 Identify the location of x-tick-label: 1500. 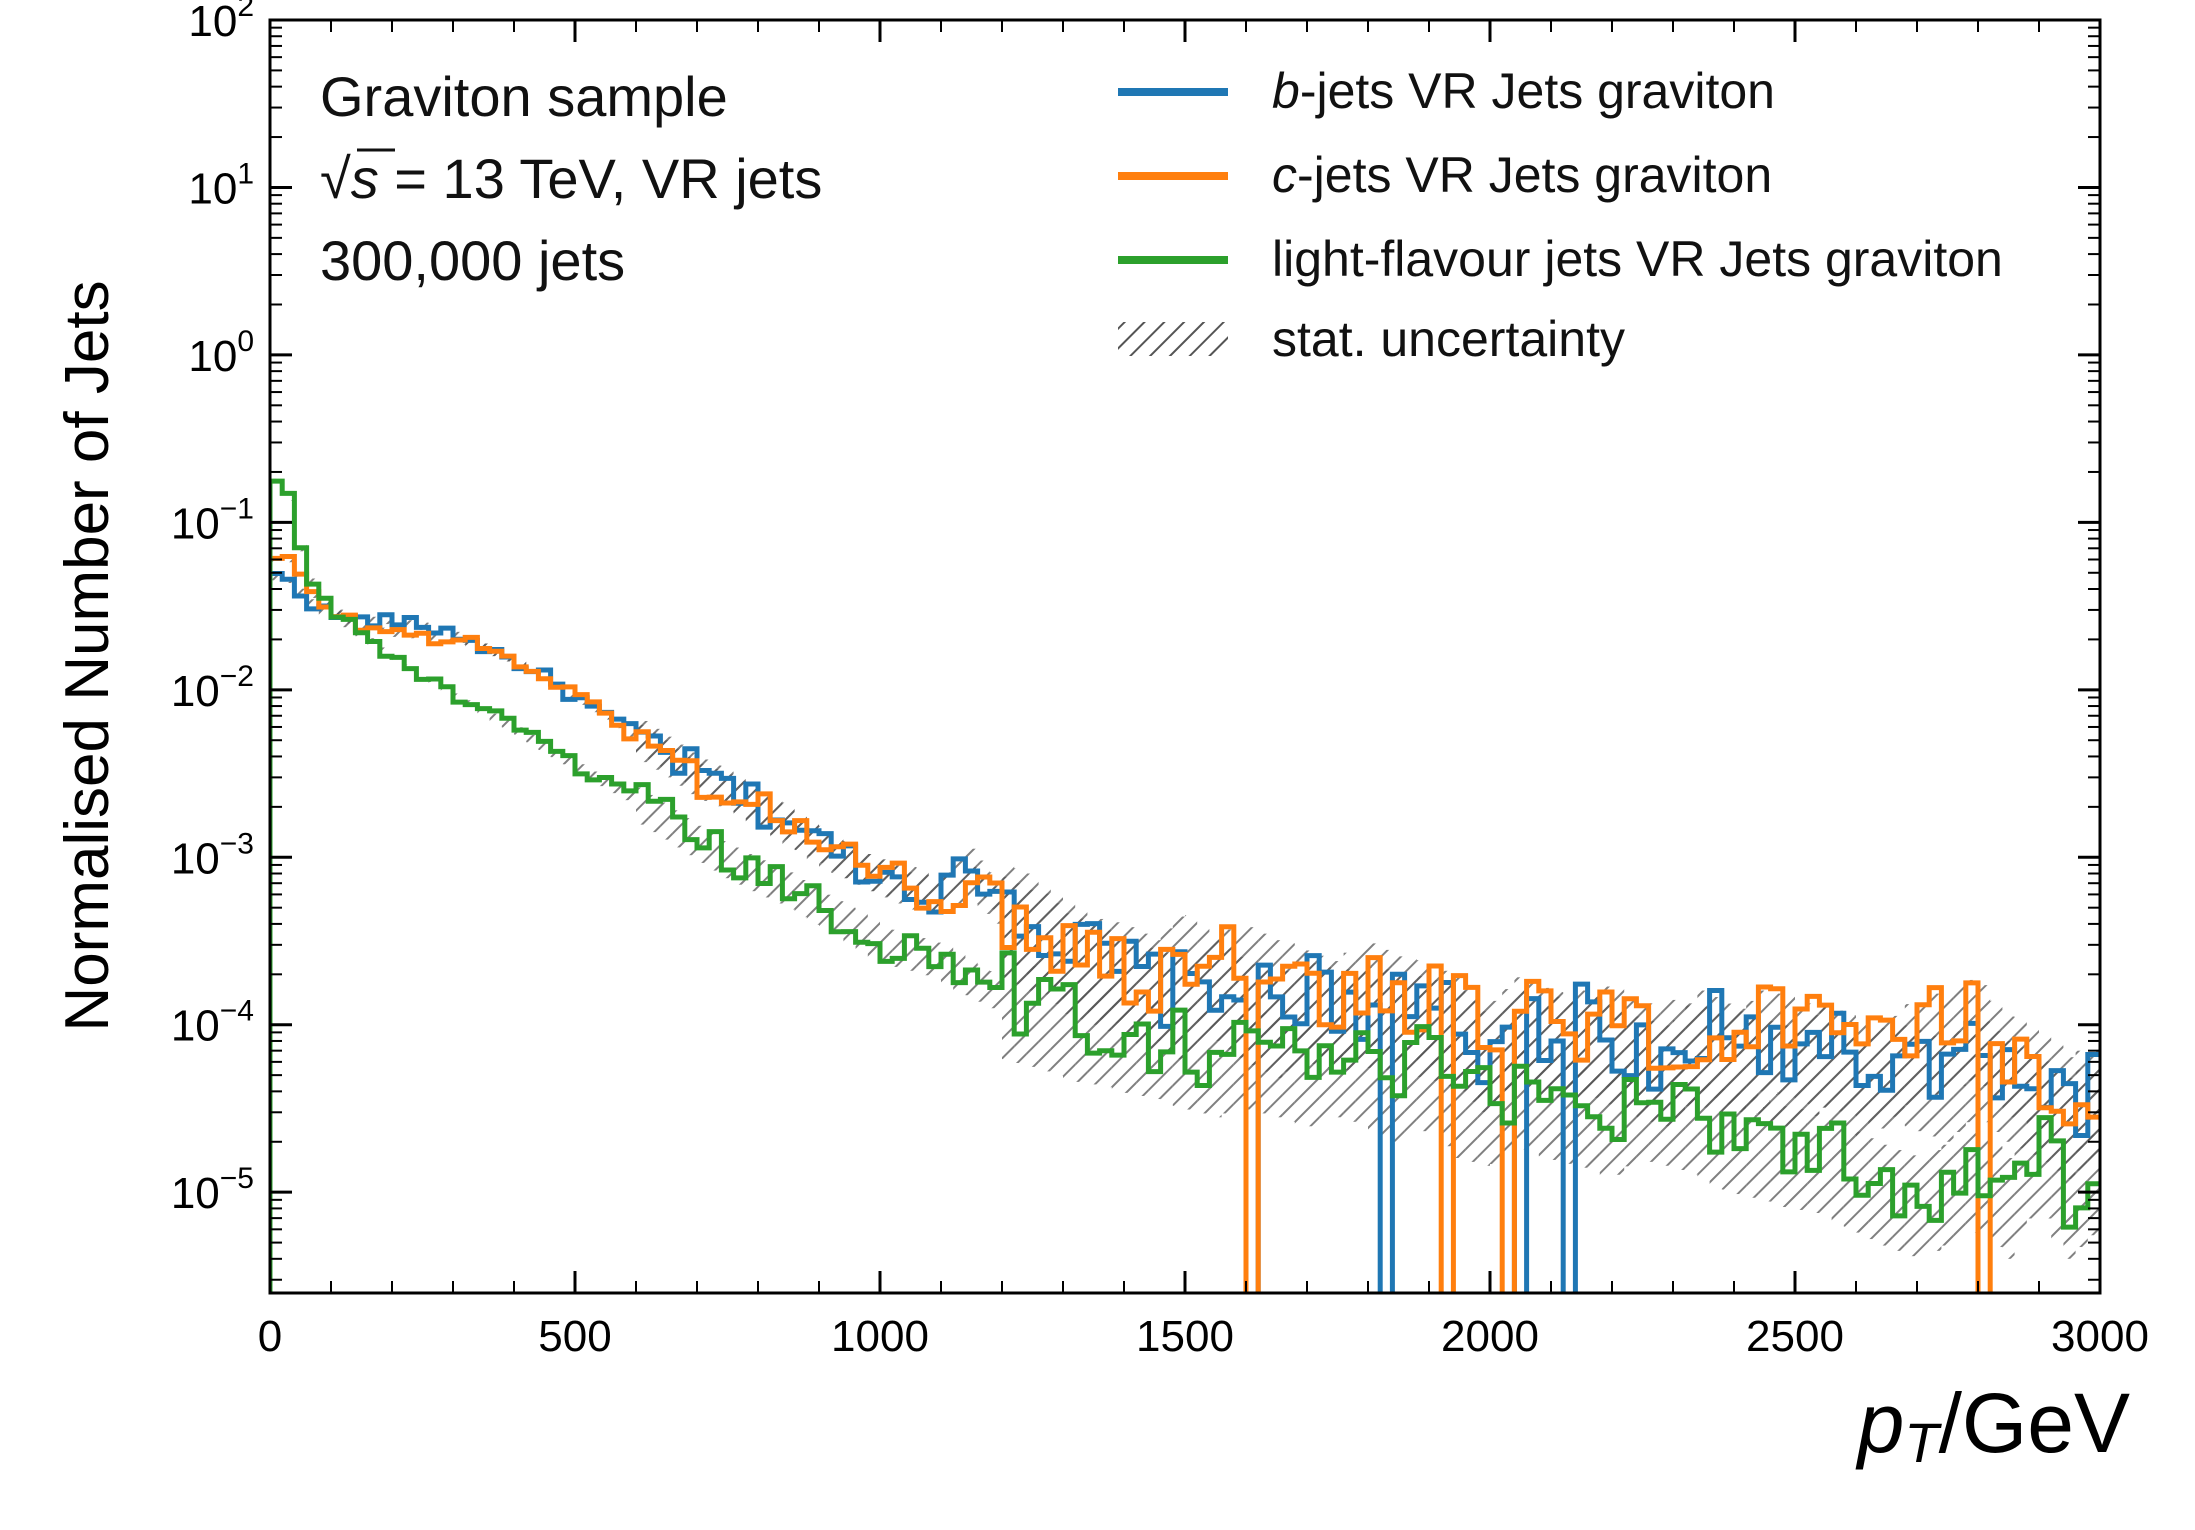
(1185, 1336).